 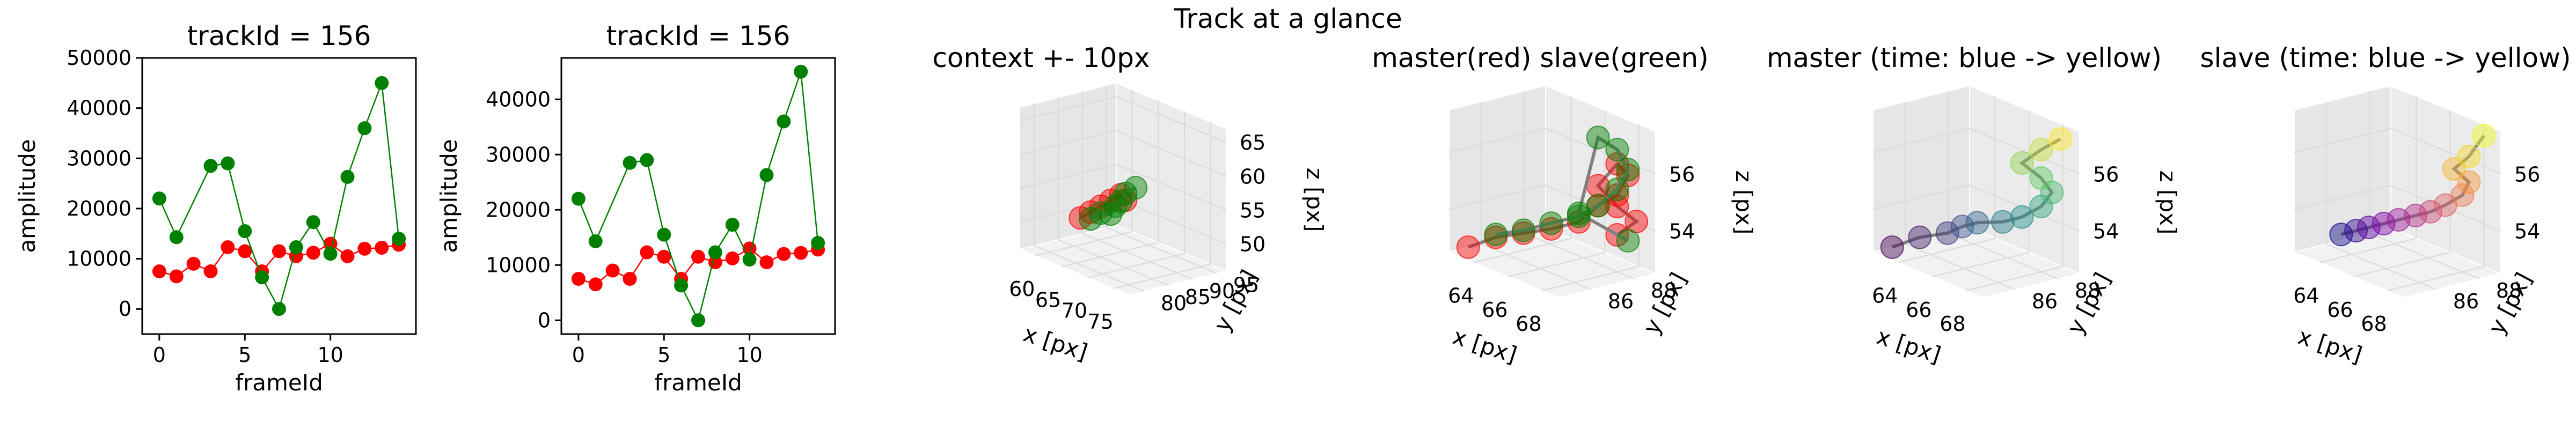 What do you see at coordinates (2509, 290) in the screenshot?
I see `chart6-ytick-label: 88` at bounding box center [2509, 290].